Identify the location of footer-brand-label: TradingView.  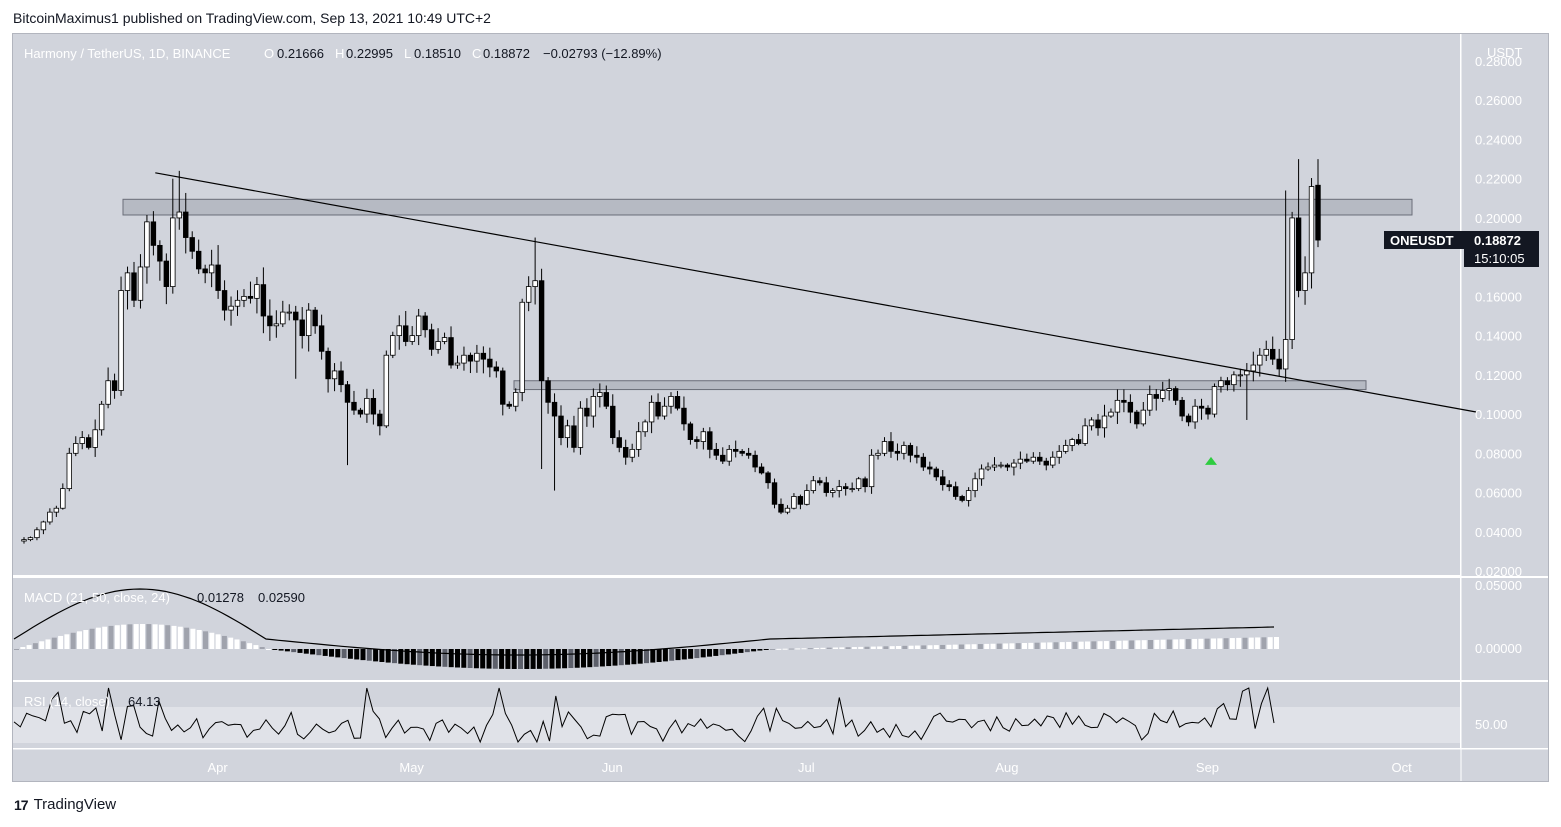
(75, 804).